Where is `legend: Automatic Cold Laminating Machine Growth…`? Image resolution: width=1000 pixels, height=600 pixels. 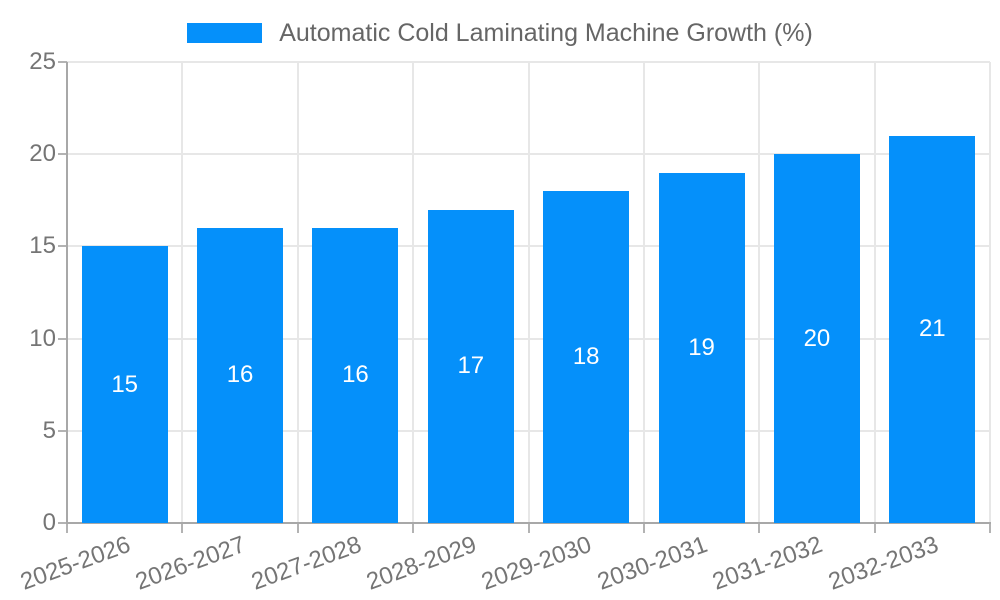
legend: Automatic Cold Laminating Machine Growth… is located at coordinates (500, 33).